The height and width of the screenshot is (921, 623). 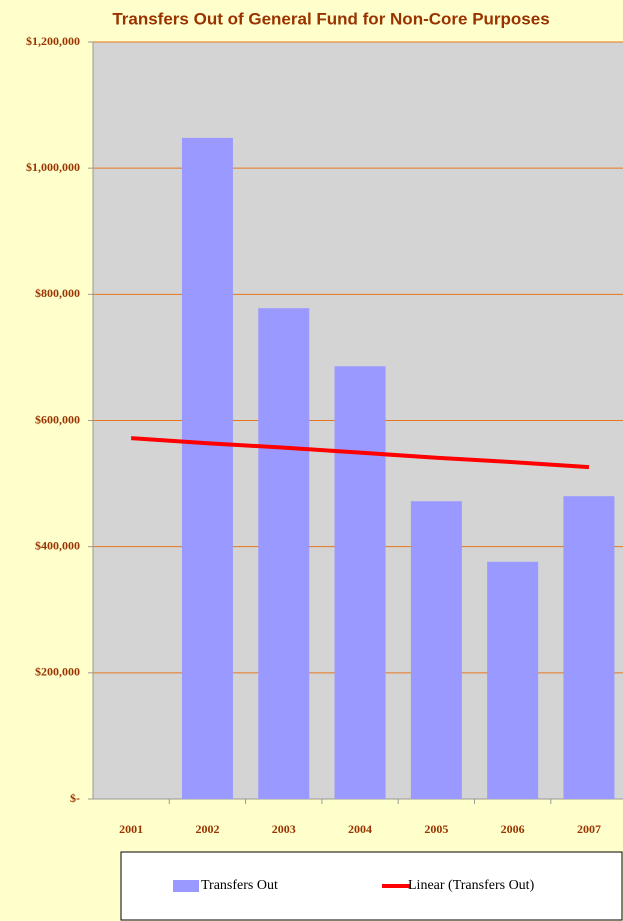 I want to click on x-tick-label: 2002, so click(x=207, y=829).